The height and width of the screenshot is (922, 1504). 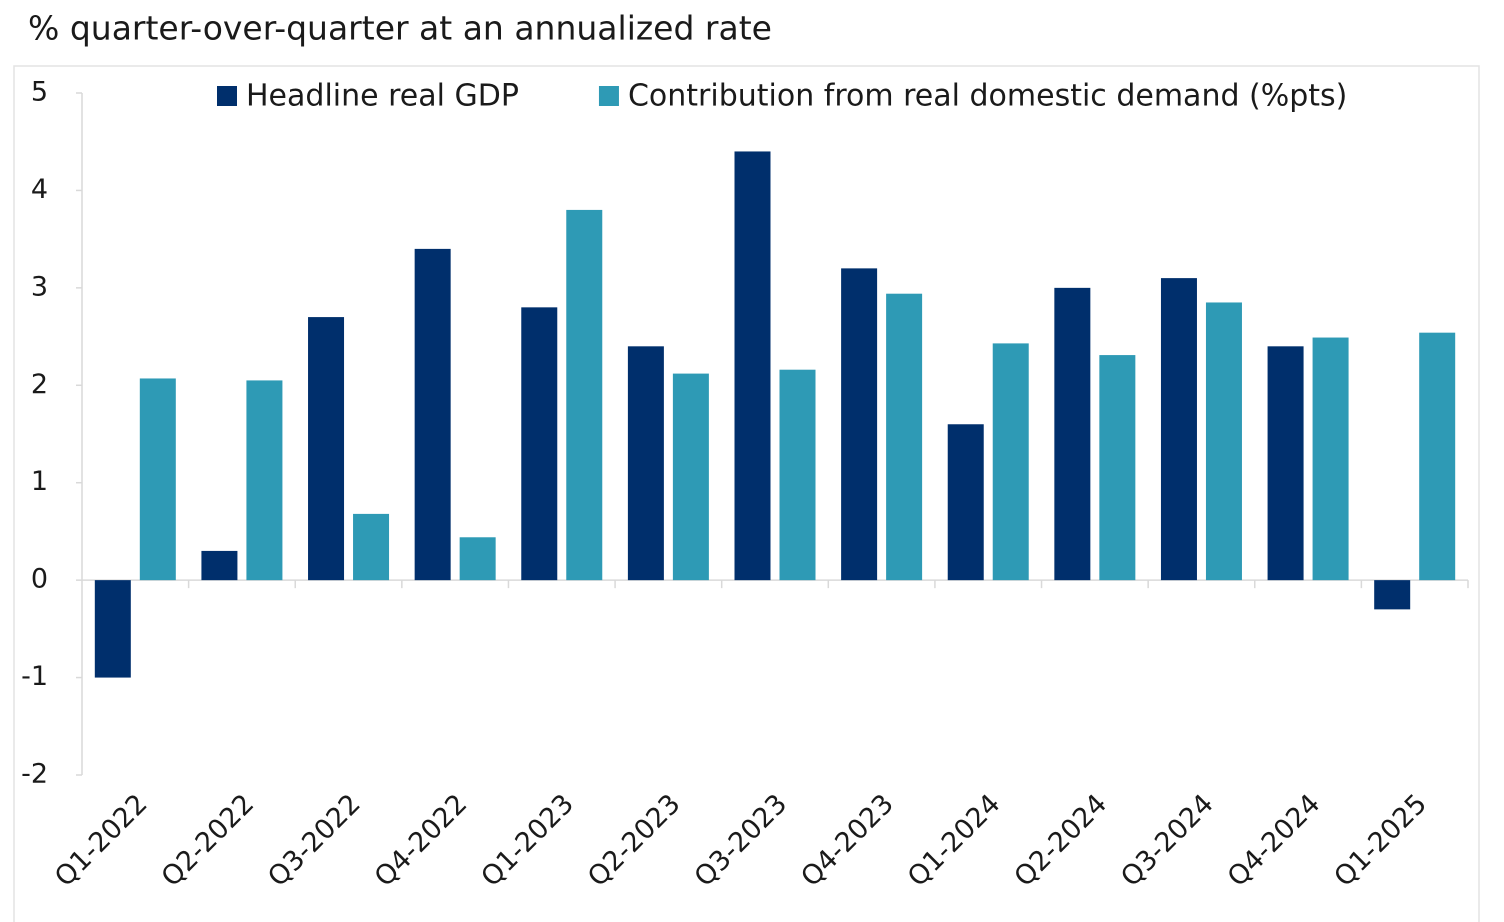 I want to click on legend-label: Headline real GDP, so click(x=382, y=96).